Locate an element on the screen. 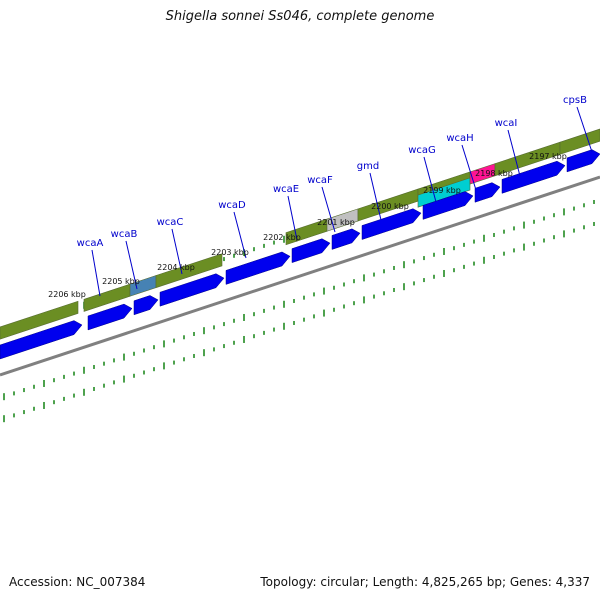 The width and height of the screenshot is (600, 600). gene-label: wcaB is located at coordinates (124, 234).